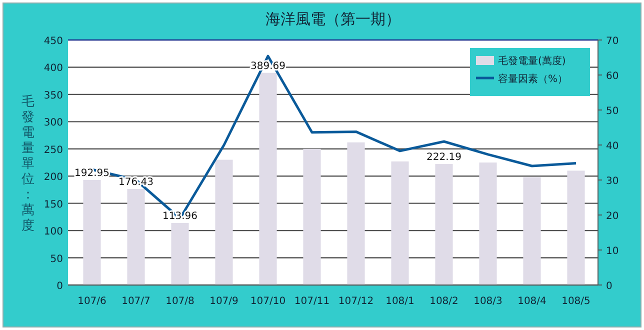 The width and height of the screenshot is (644, 330). Describe the element at coordinates (53, 178) in the screenshot. I see `y-tick-label: 200` at that location.